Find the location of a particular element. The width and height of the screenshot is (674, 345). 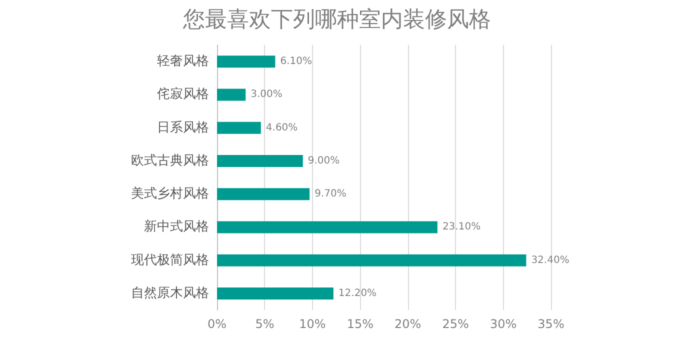

data-label: 9.00% is located at coordinates (324, 160).